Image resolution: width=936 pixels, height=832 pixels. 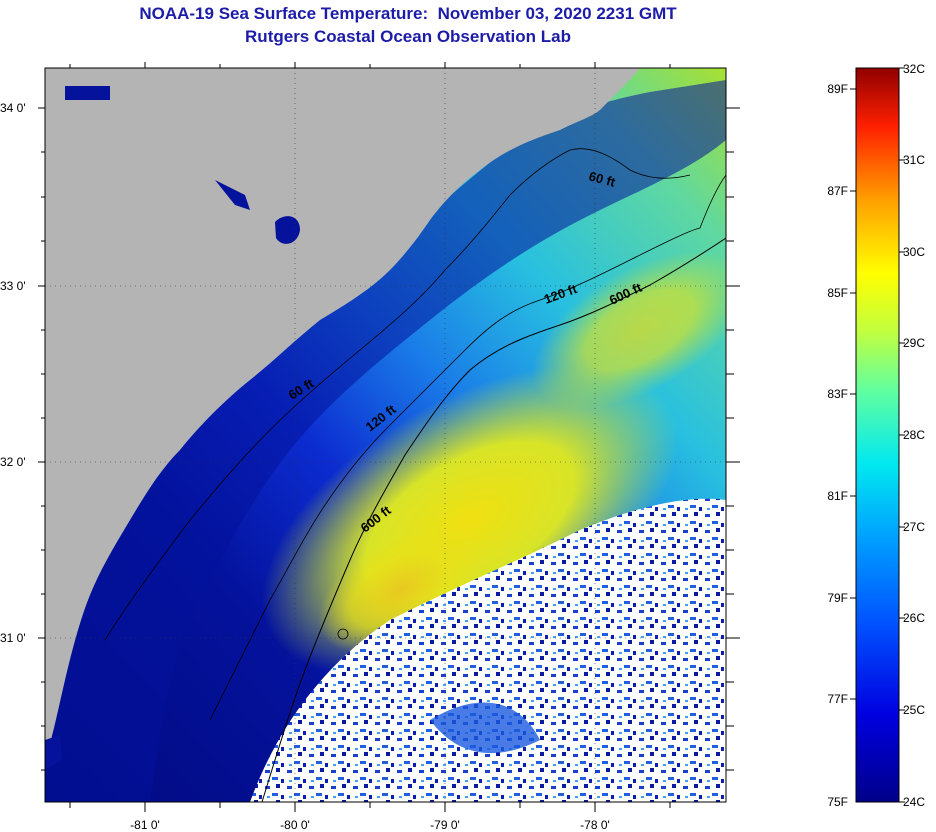 I want to click on cb-f-83: 83F, so click(x=837, y=394).